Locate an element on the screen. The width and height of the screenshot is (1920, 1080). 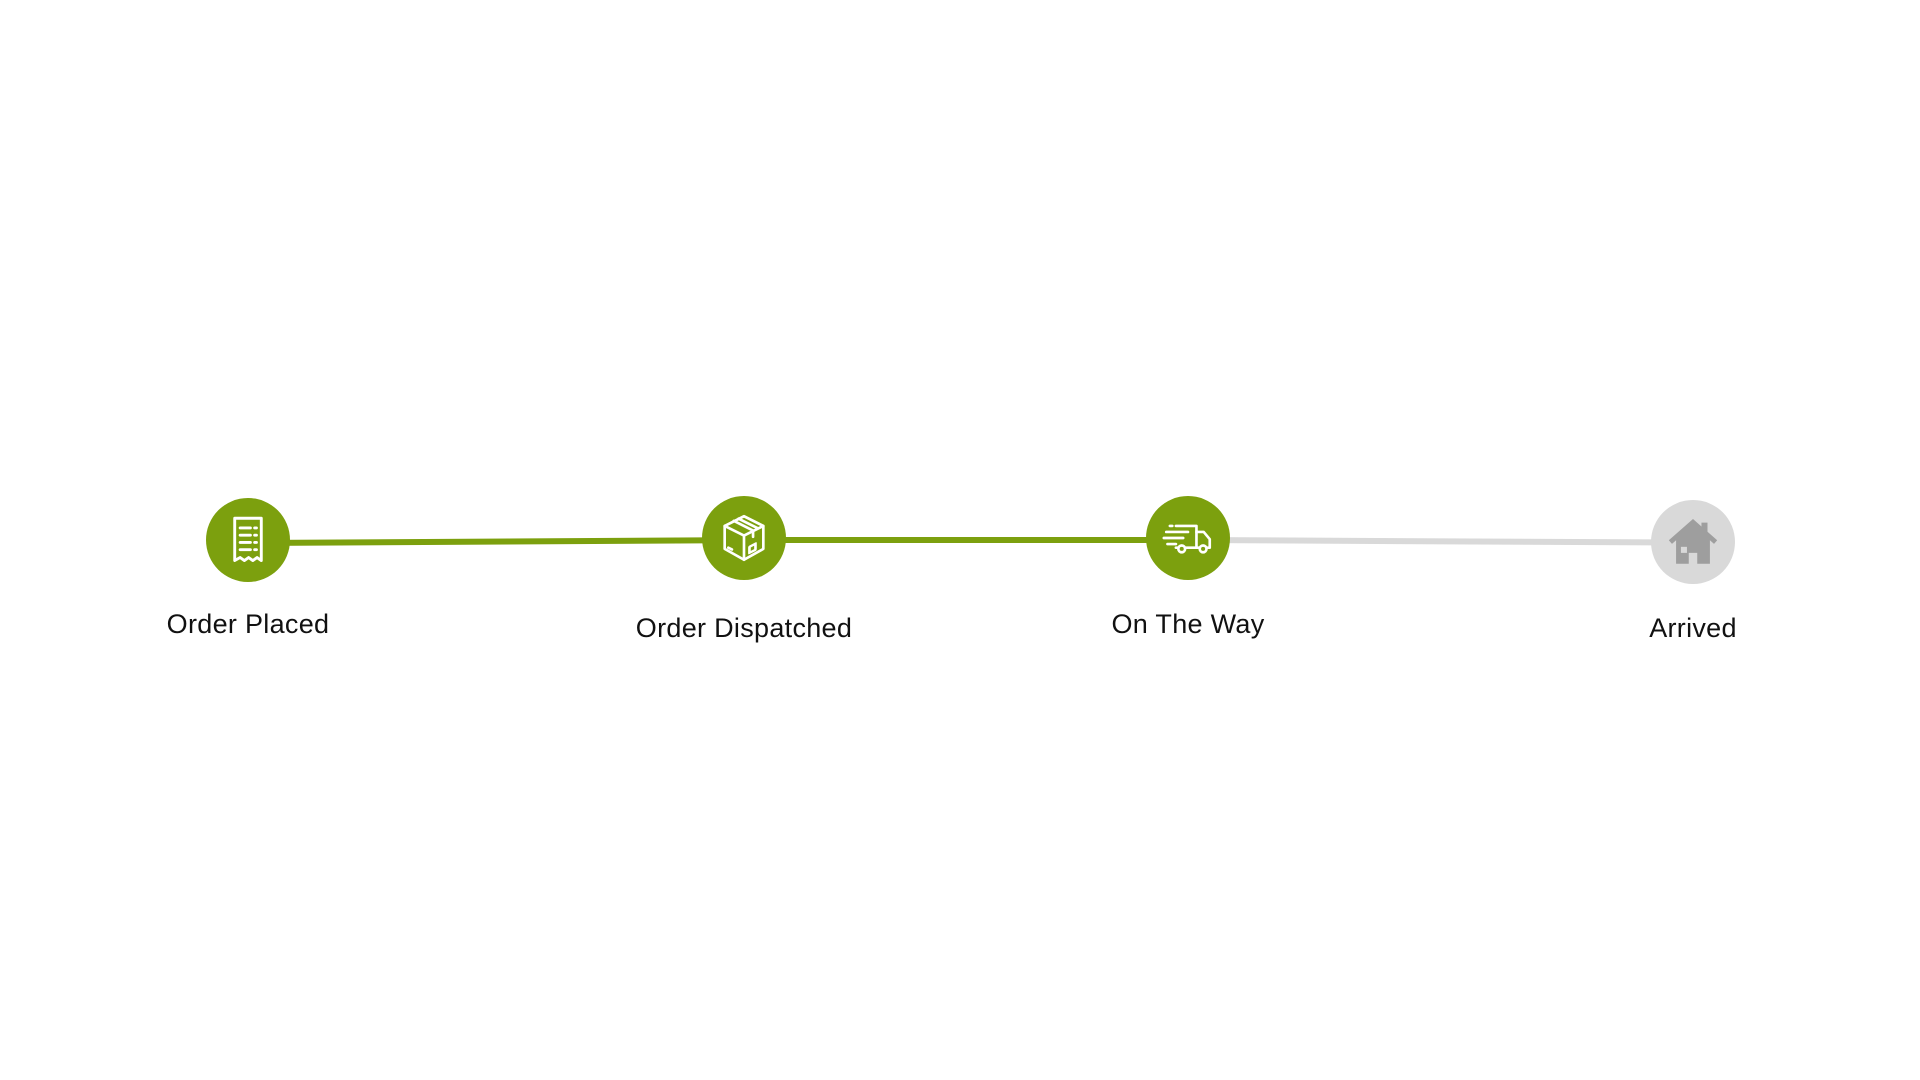
connector-dispatched-to-on-the-way is located at coordinates (966, 540).